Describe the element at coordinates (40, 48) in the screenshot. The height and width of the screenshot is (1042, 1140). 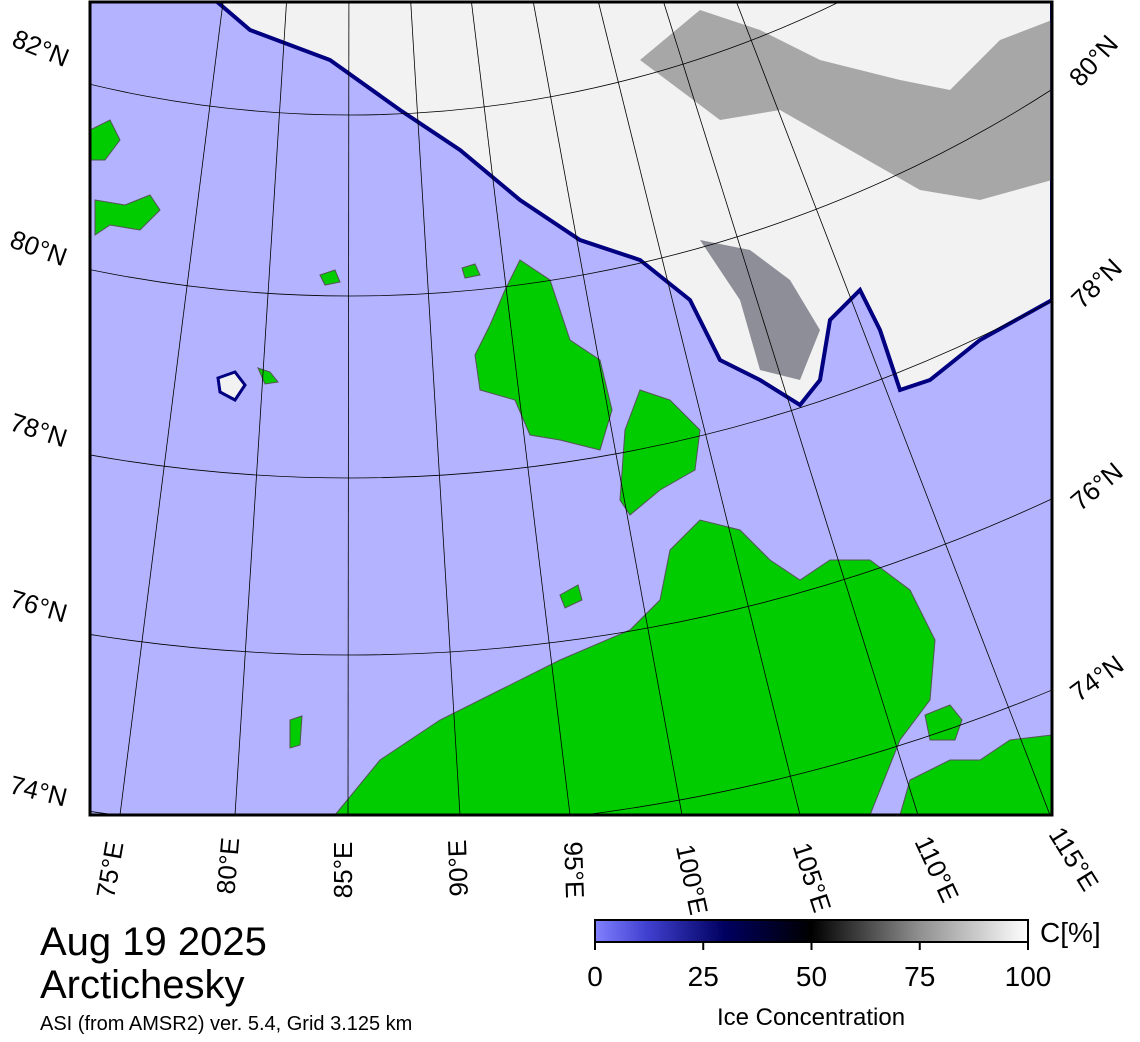
I see `lat-label: 82°N` at that location.